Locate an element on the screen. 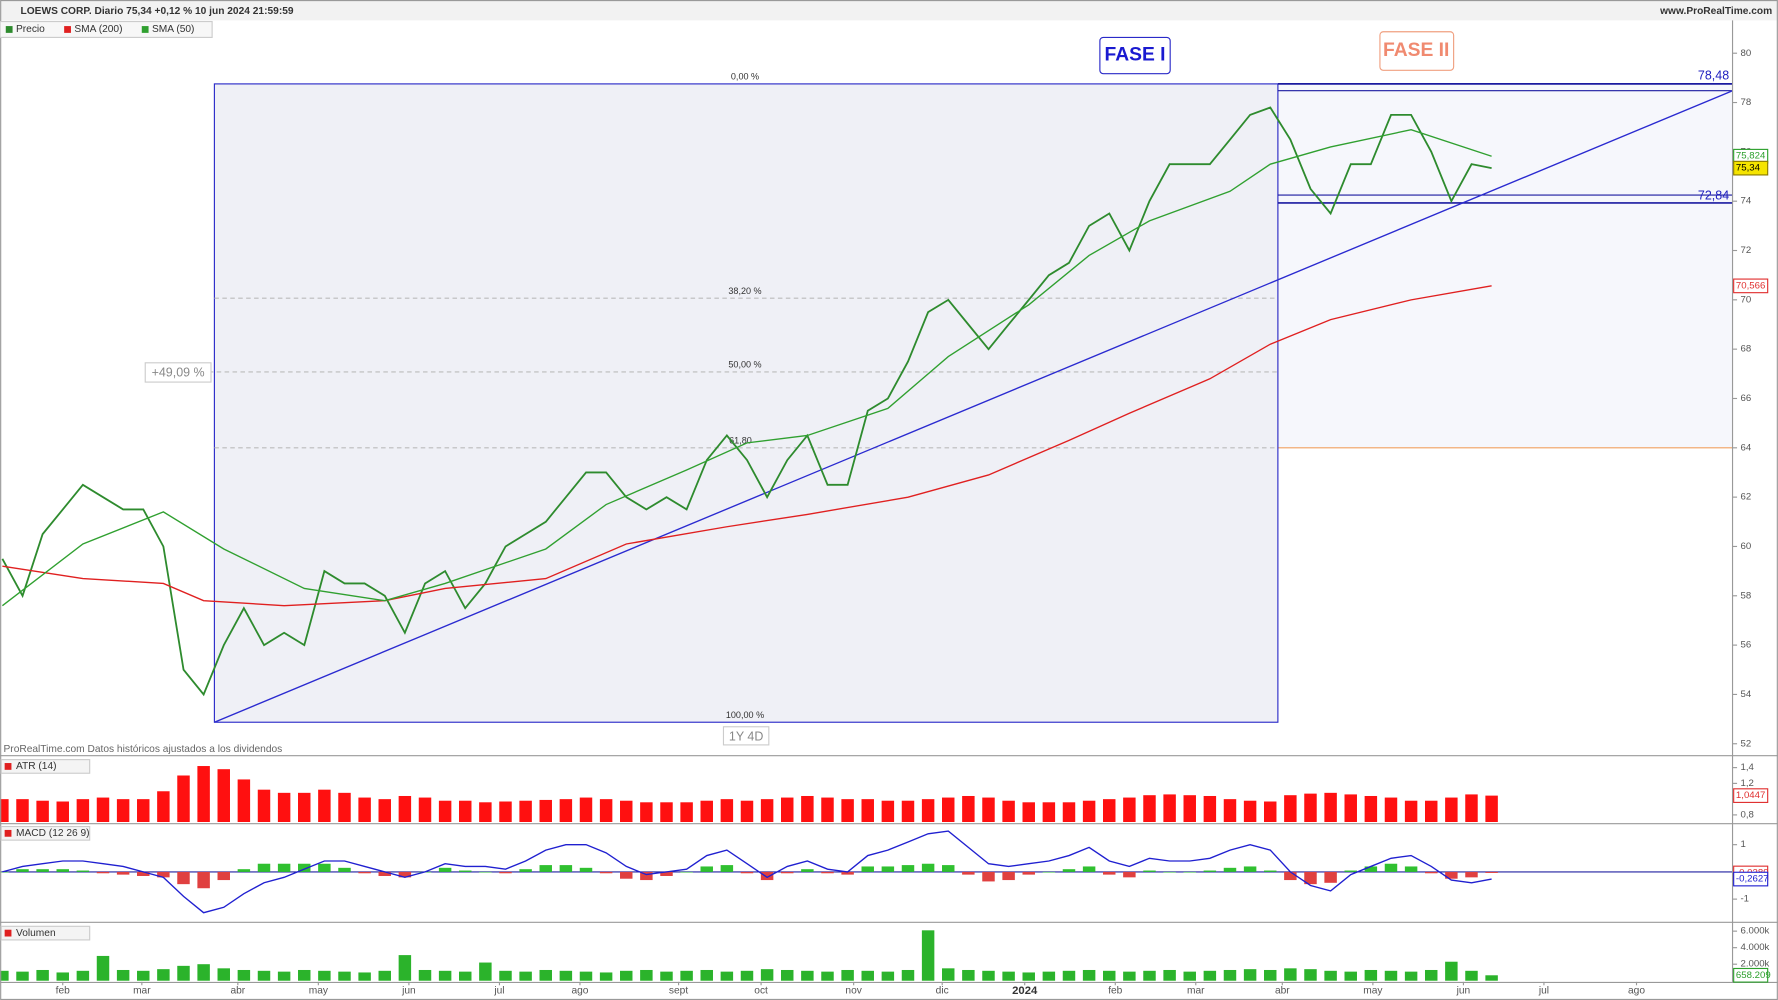  y-tick-label: 0,8 is located at coordinates (1746, 814).